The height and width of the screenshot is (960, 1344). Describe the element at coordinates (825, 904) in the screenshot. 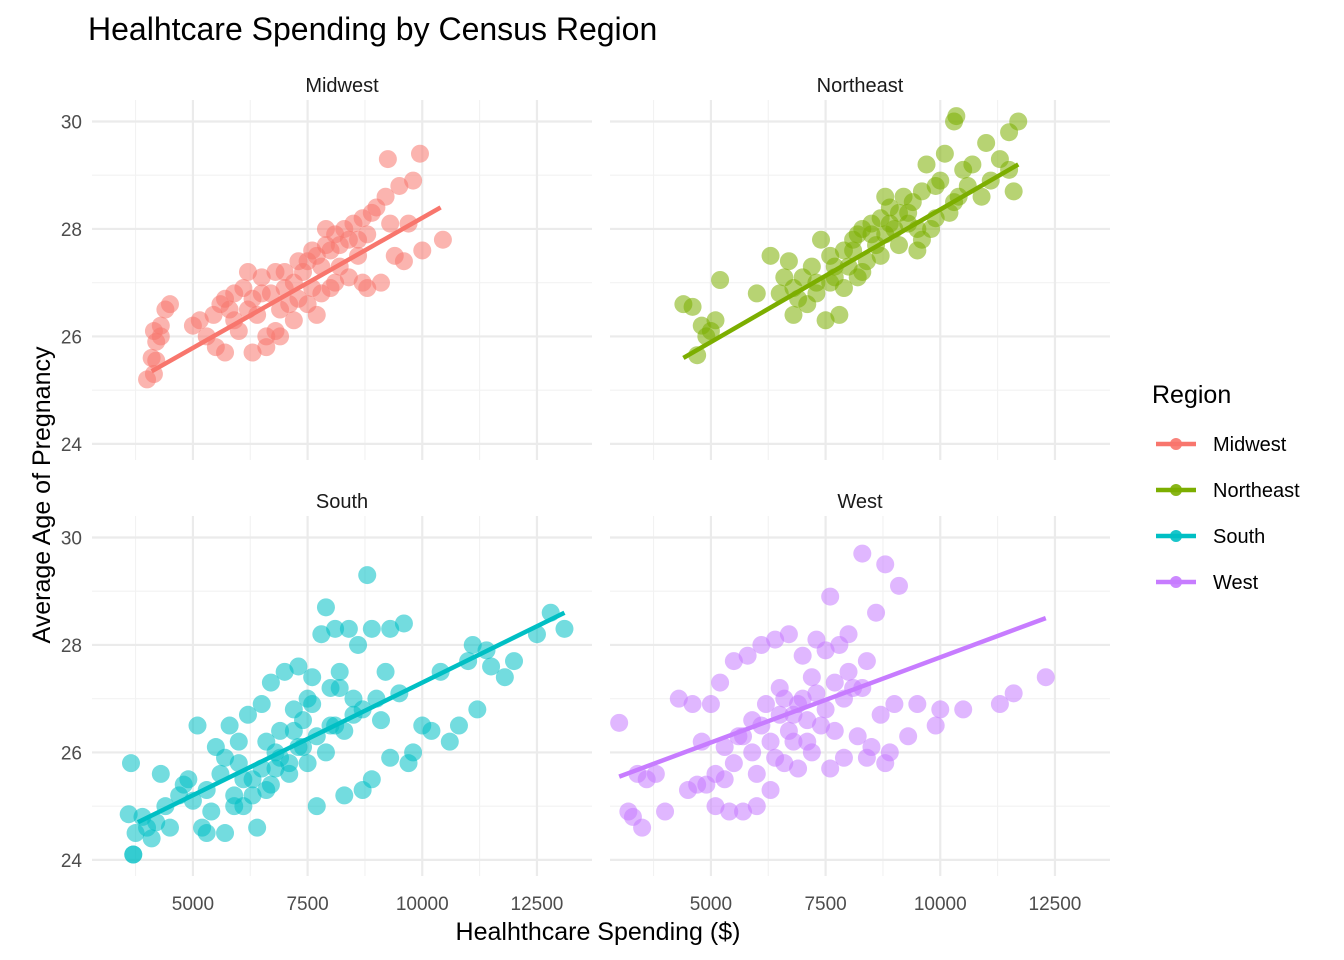

I see `x-tick-label: 7500` at that location.